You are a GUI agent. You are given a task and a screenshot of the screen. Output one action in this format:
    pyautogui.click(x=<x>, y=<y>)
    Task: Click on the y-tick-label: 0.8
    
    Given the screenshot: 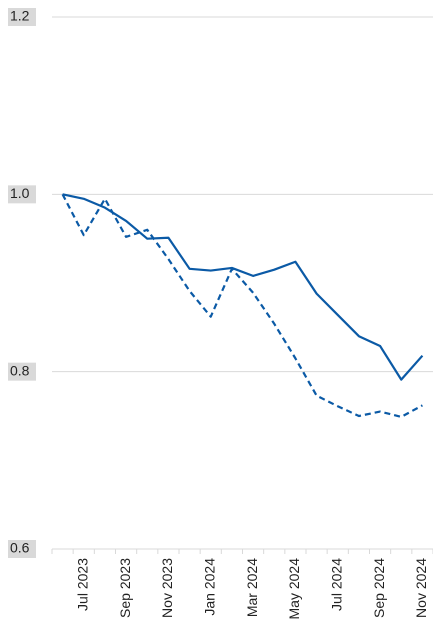 What is the action you would take?
    pyautogui.click(x=20, y=370)
    